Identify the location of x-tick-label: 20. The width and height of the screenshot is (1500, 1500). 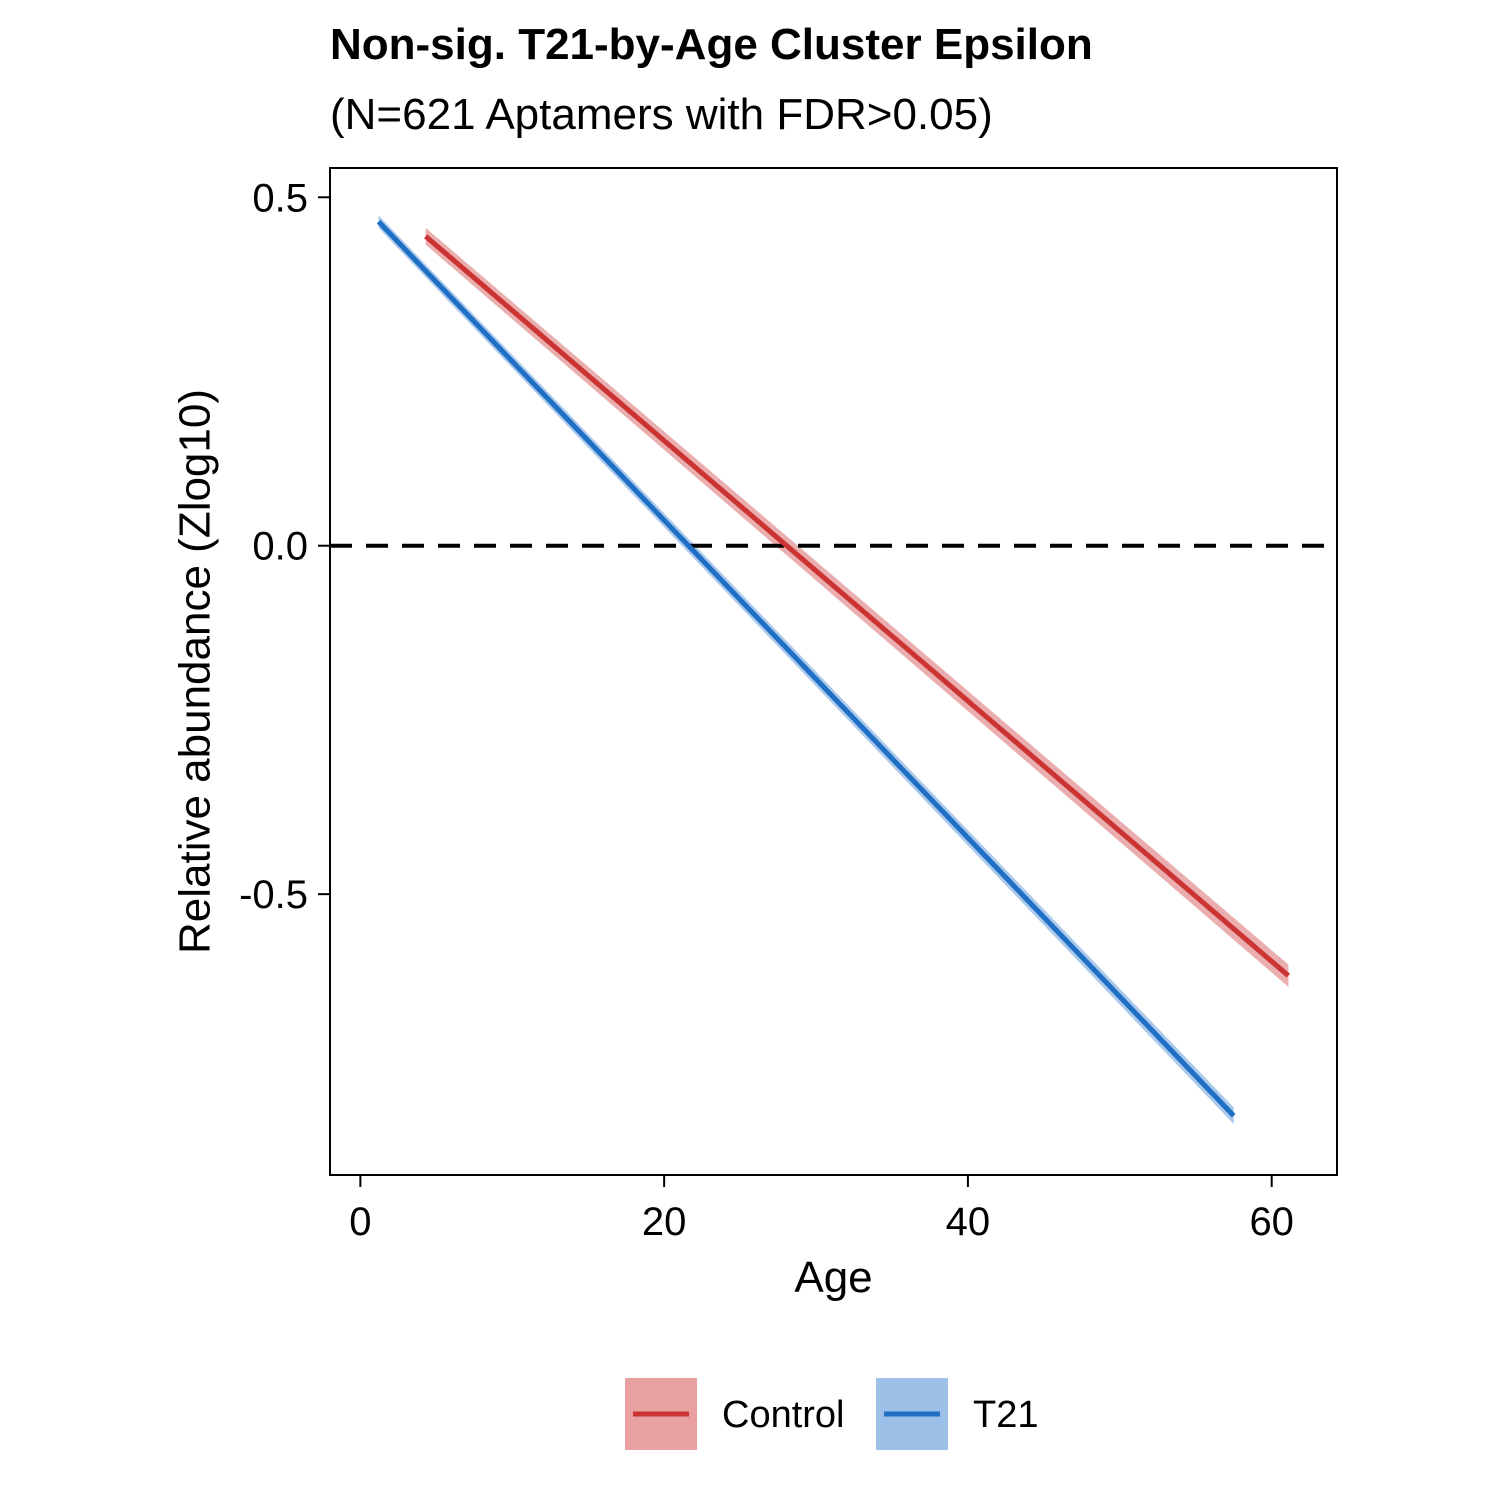
(664, 1222).